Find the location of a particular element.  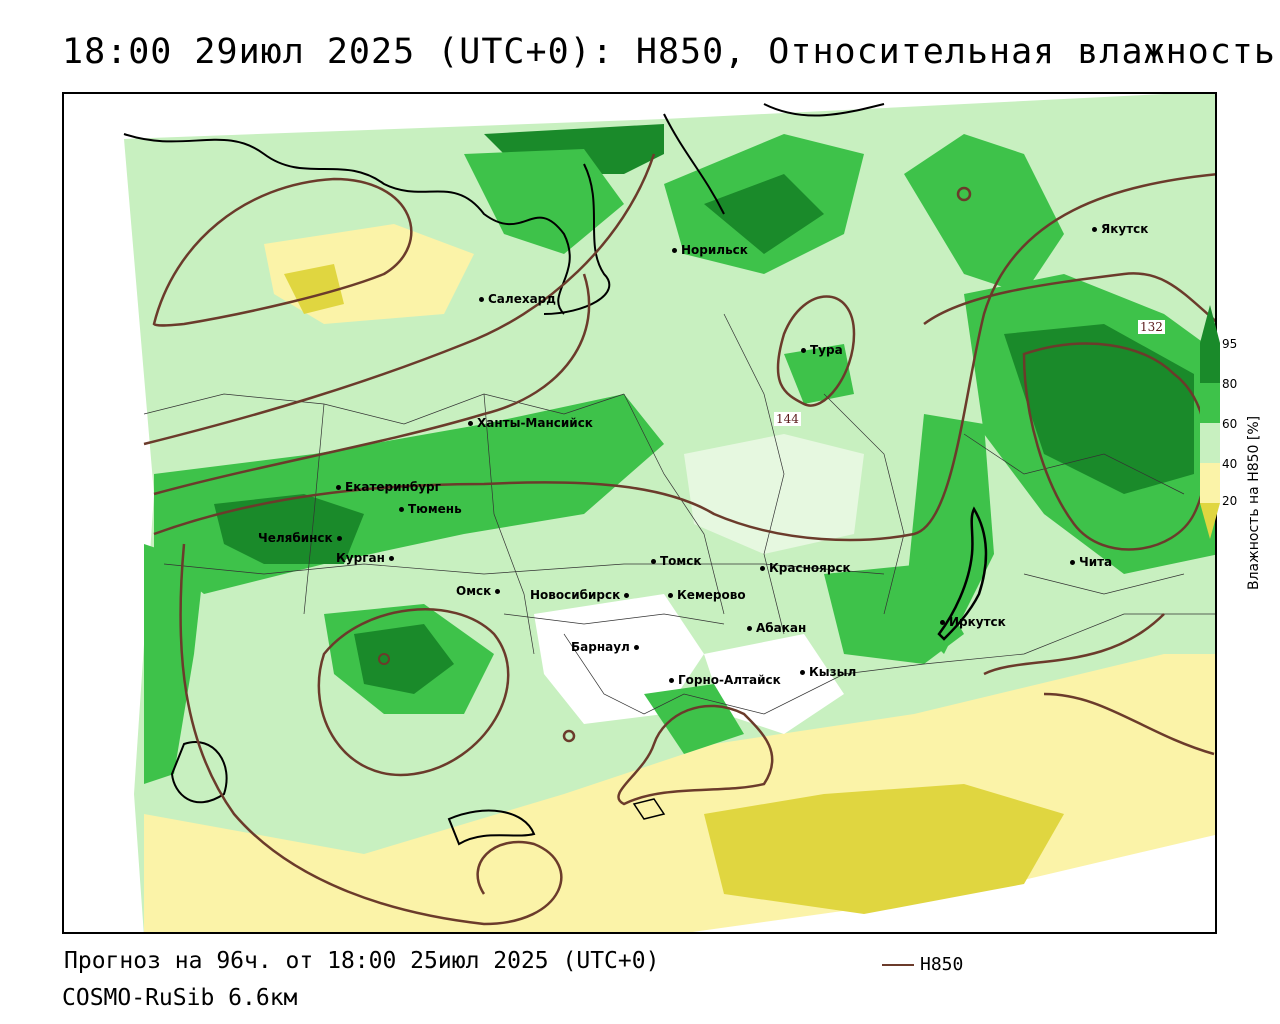

humidity-10-region is located at coordinates (884, 849).